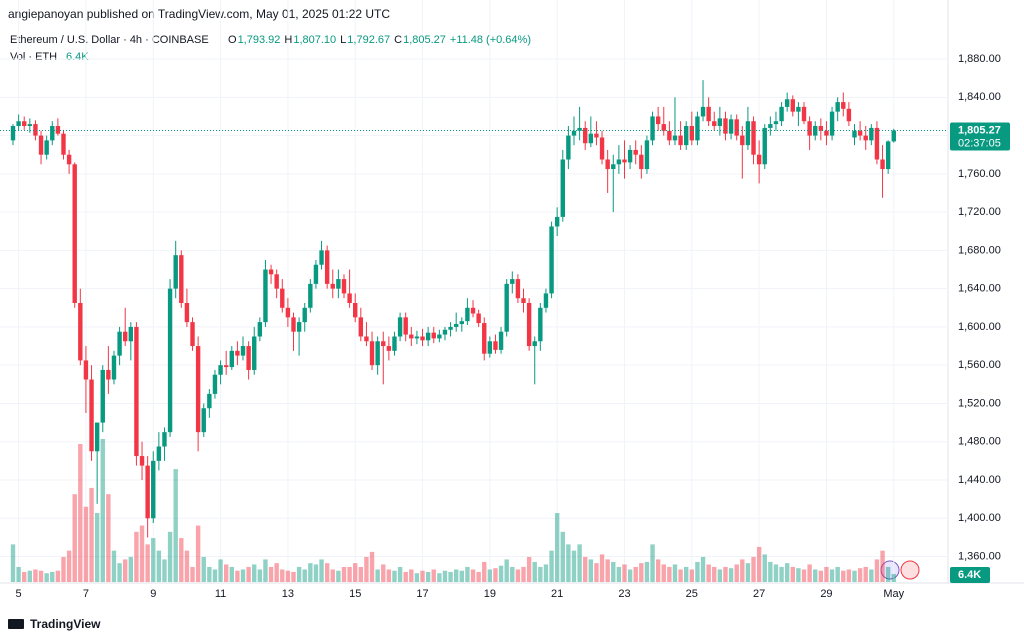  What do you see at coordinates (424, 40) in the screenshot?
I see `legend-value: 1,805.27` at bounding box center [424, 40].